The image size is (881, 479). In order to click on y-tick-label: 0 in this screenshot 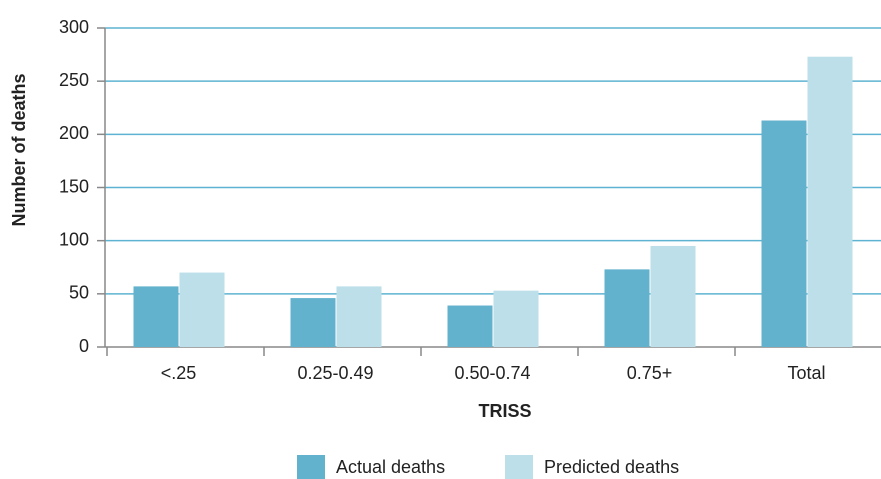, I will do `click(84, 346)`.